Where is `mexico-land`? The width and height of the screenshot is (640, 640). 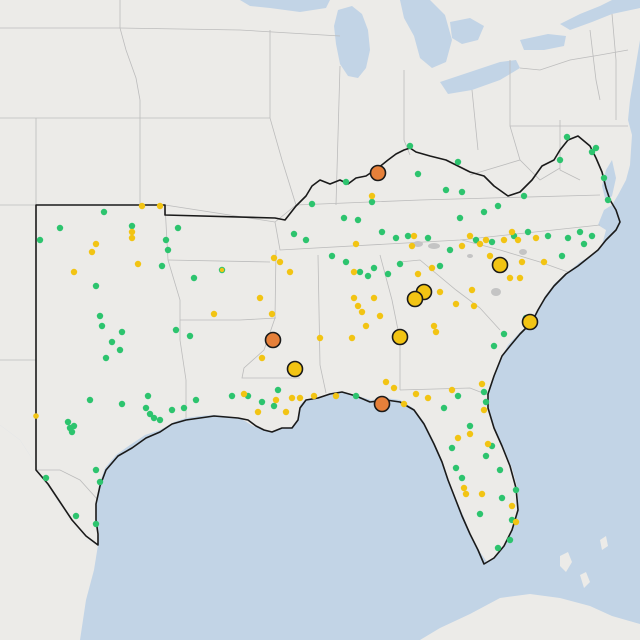 mexico-land is located at coordinates (49, 532).